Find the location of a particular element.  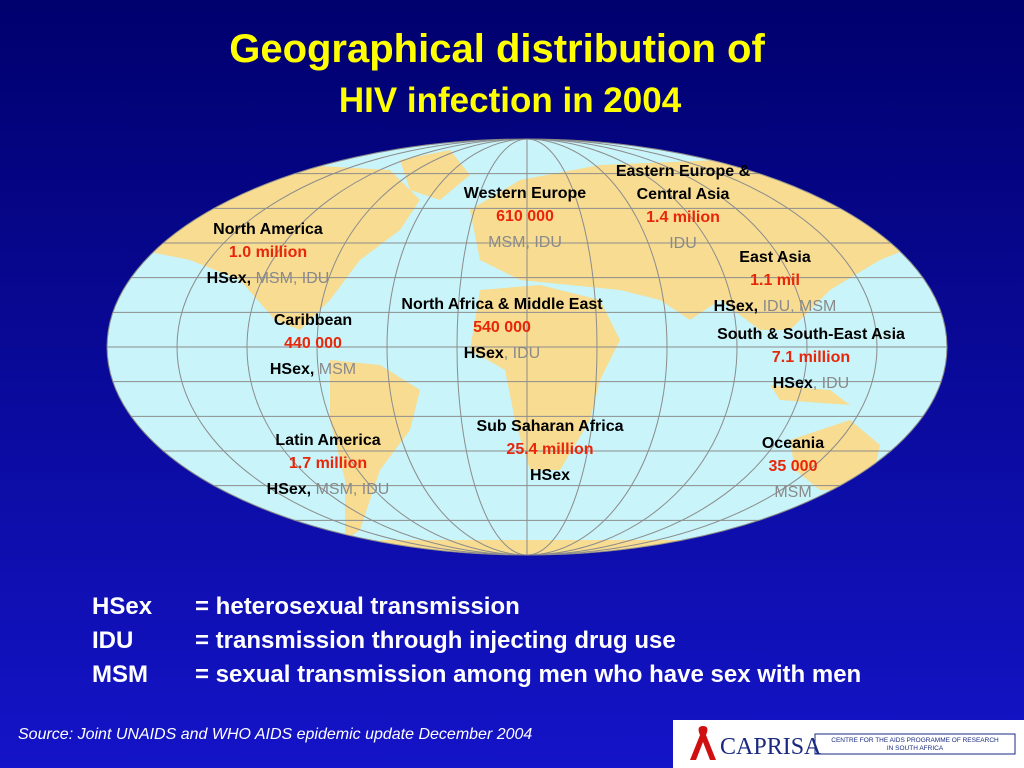

transmission: MSM, IDU is located at coordinates (525, 242).